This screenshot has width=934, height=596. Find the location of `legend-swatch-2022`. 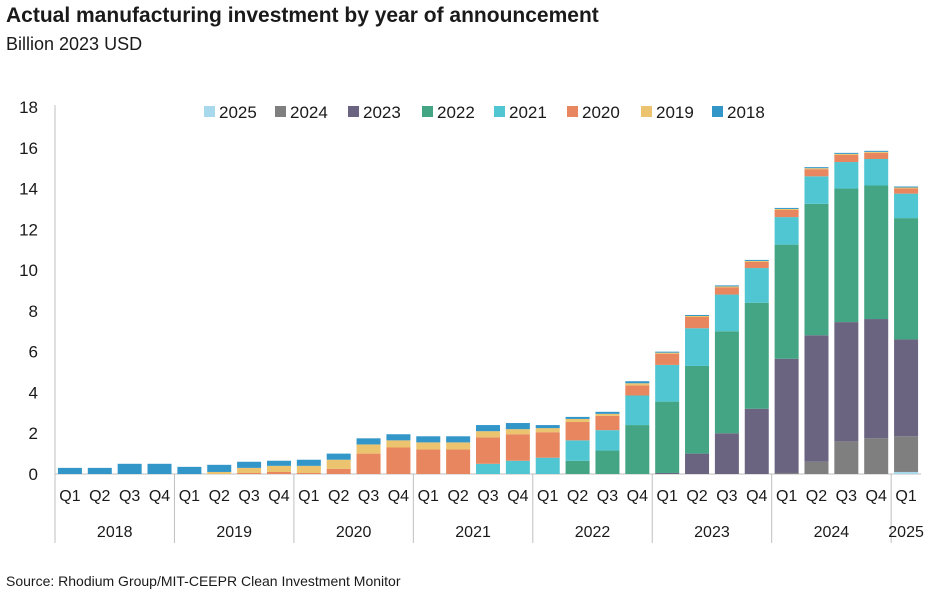

legend-swatch-2022 is located at coordinates (427, 111).